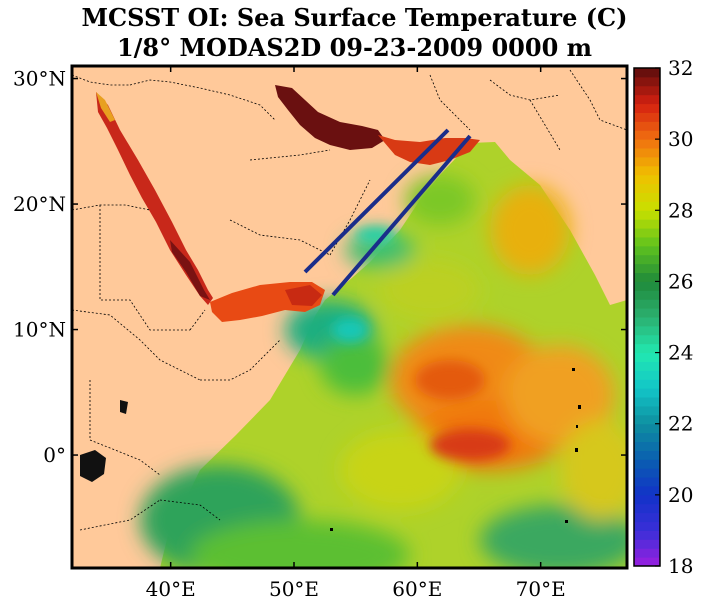  Describe the element at coordinates (190, 270) in the screenshot. I see `red-sea-south` at that location.